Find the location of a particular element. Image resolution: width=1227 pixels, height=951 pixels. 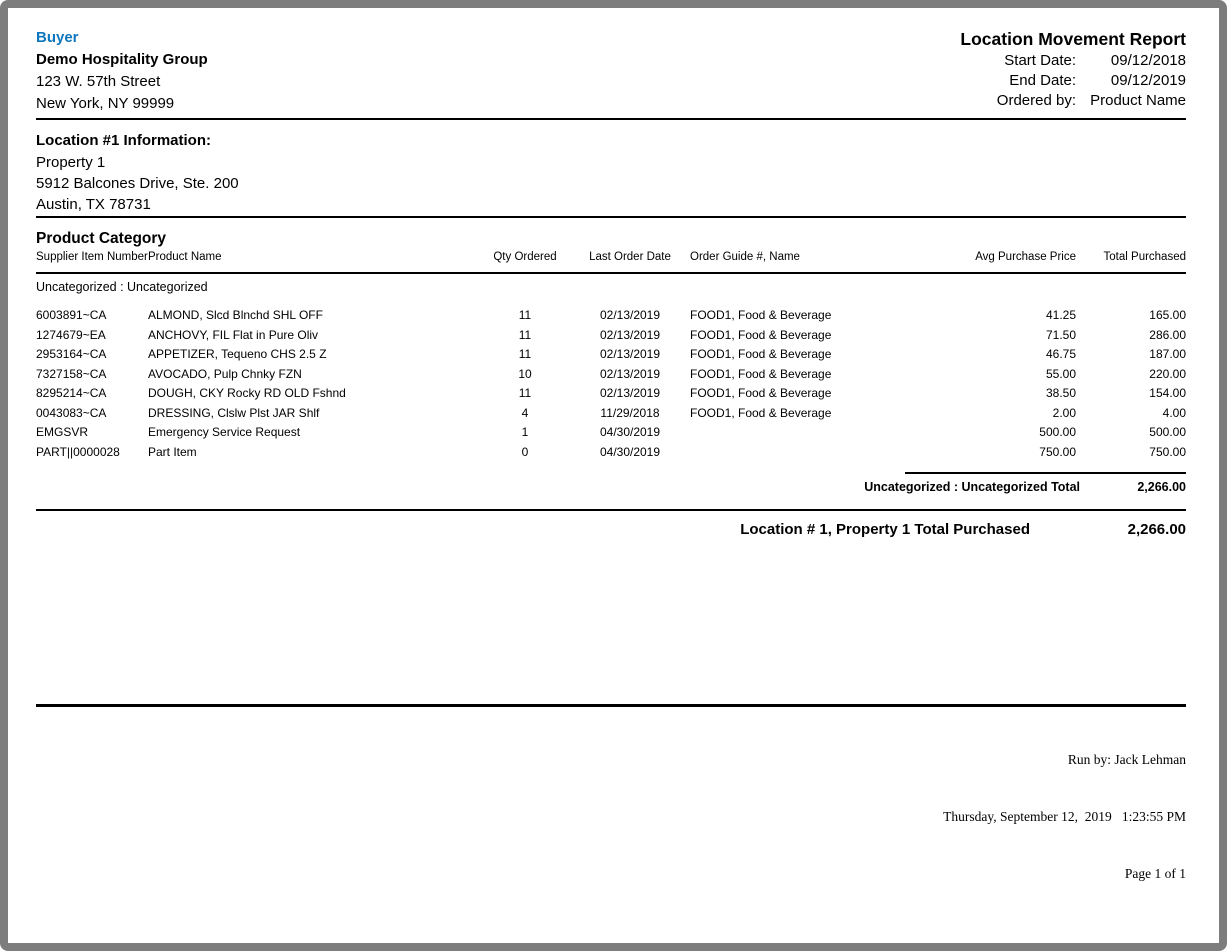

table-header-rule is located at coordinates (611, 273).